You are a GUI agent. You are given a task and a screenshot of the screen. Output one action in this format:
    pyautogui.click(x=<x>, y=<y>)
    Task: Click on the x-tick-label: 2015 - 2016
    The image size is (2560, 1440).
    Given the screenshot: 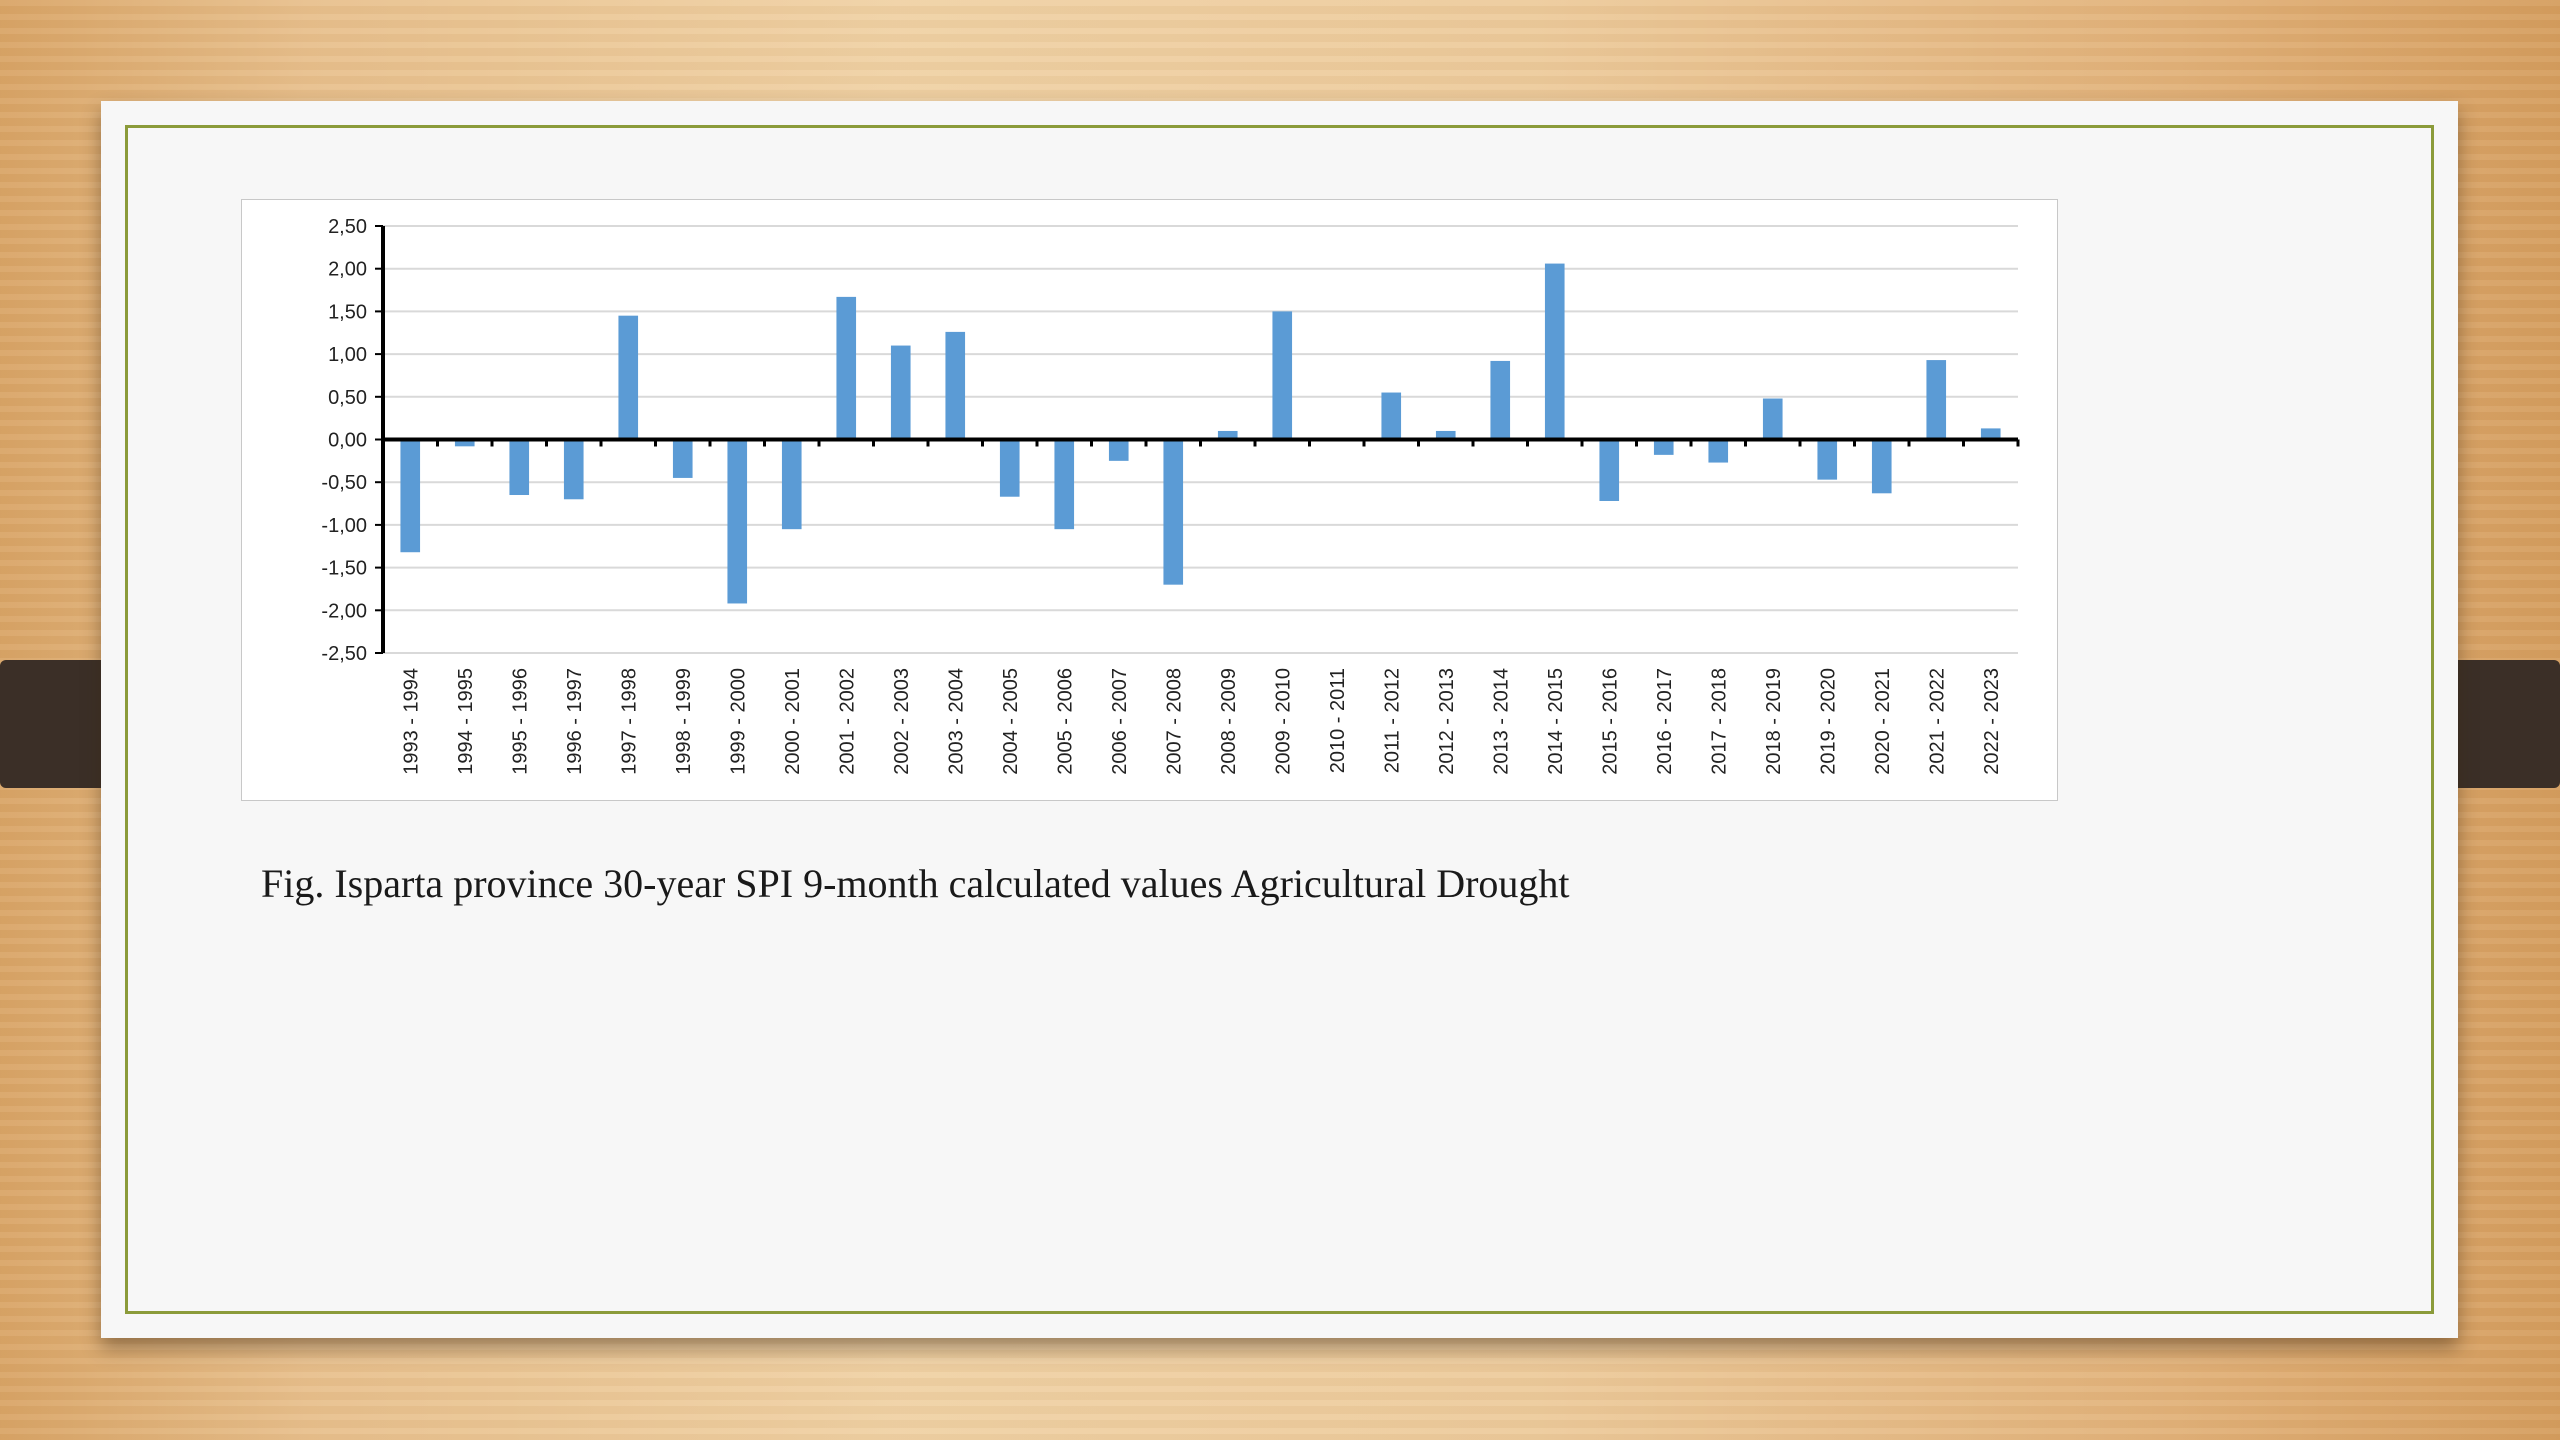 What is the action you would take?
    pyautogui.click(x=1610, y=721)
    